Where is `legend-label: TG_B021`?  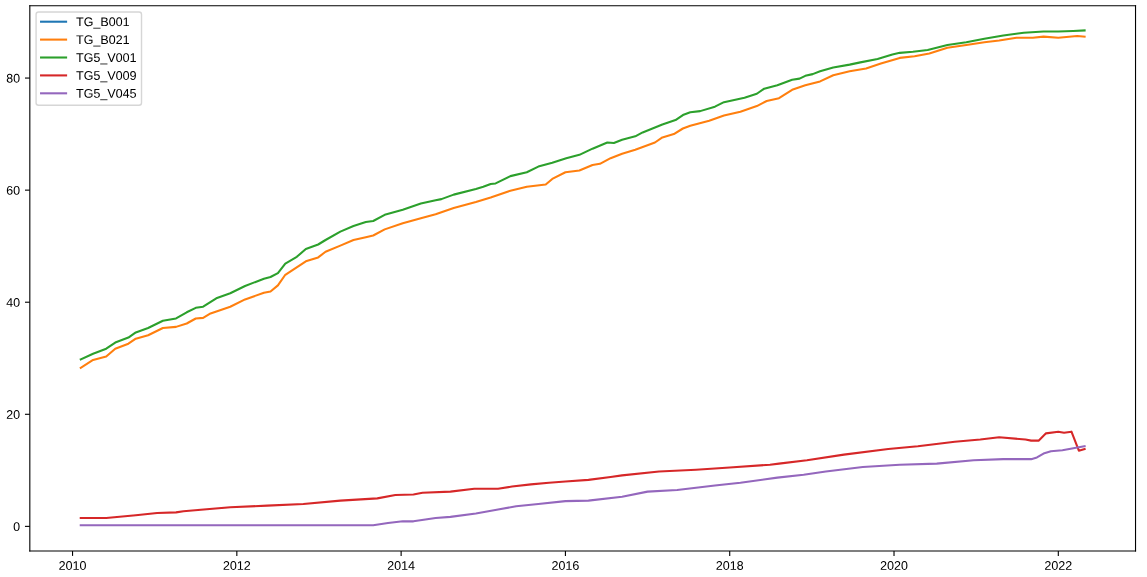 legend-label: TG_B021 is located at coordinates (102, 41).